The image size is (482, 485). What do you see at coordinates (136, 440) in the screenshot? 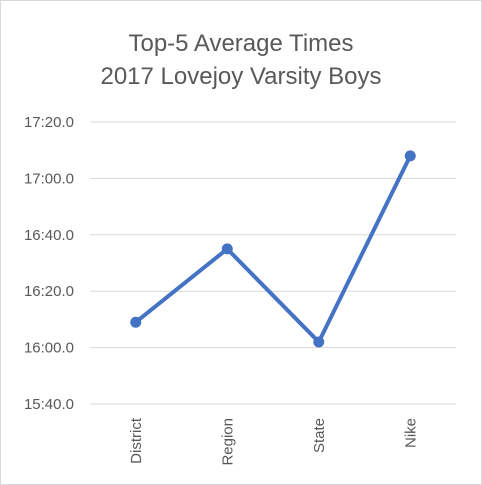
I see `x-tick-label: District` at bounding box center [136, 440].